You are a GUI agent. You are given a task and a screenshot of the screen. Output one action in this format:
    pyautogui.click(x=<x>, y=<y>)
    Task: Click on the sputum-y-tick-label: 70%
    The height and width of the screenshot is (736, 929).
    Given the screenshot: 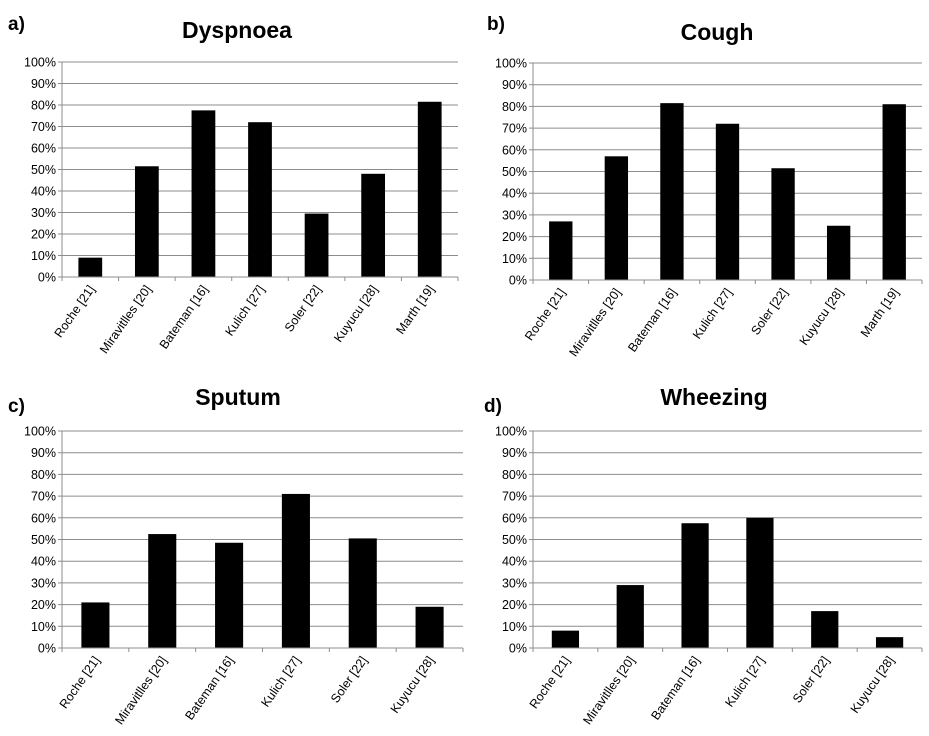 What is the action you would take?
    pyautogui.click(x=43, y=497)
    